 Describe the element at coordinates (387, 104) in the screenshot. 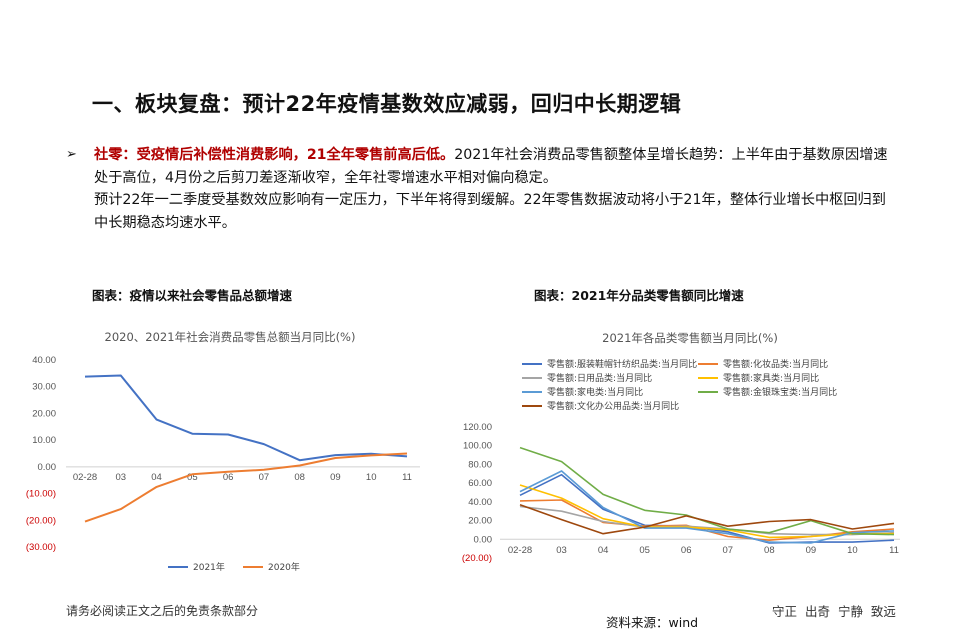

I see `page-title: 一、板块复盘：预计22年疫情基数效应减弱，回归中长期逻辑` at that location.